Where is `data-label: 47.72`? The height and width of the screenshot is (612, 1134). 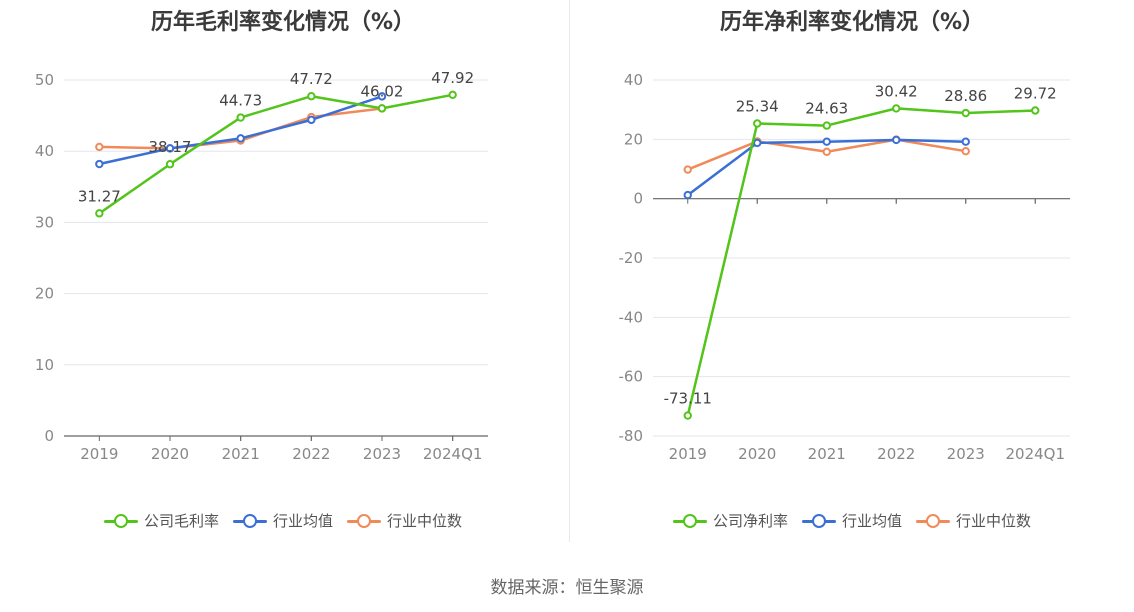
data-label: 47.72 is located at coordinates (311, 79).